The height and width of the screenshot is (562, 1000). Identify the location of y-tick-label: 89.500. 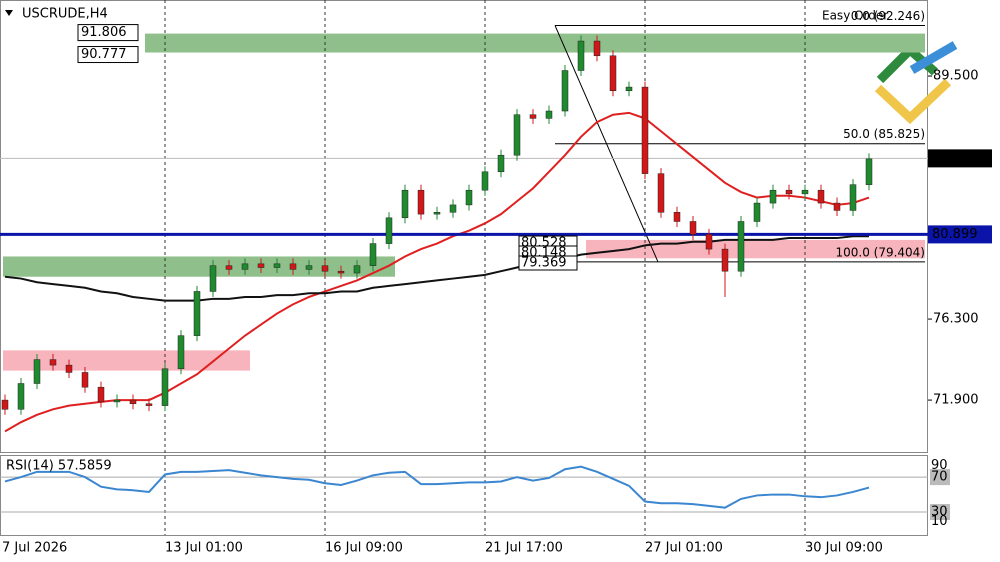
(956, 76).